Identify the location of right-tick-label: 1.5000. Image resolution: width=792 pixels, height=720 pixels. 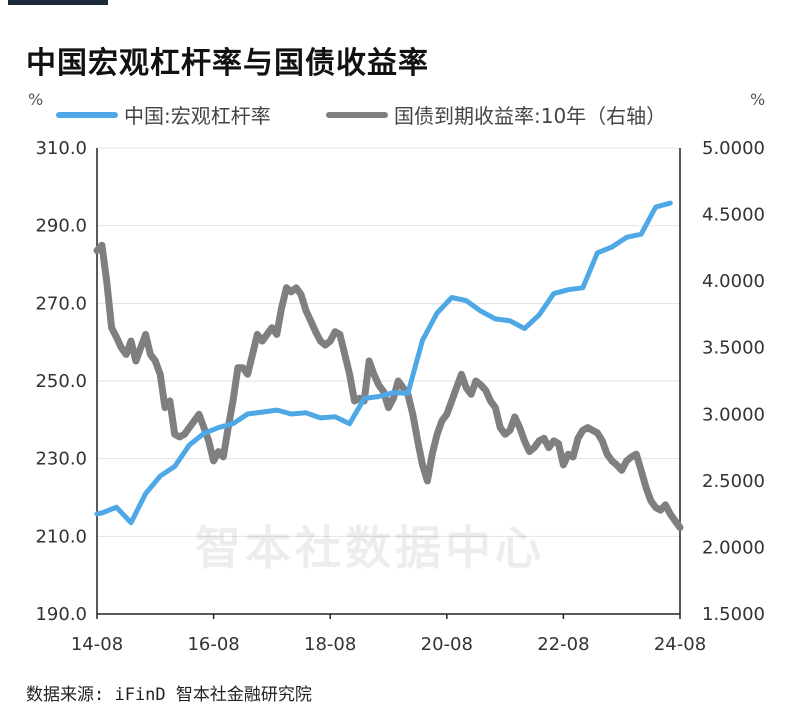
(733, 614).